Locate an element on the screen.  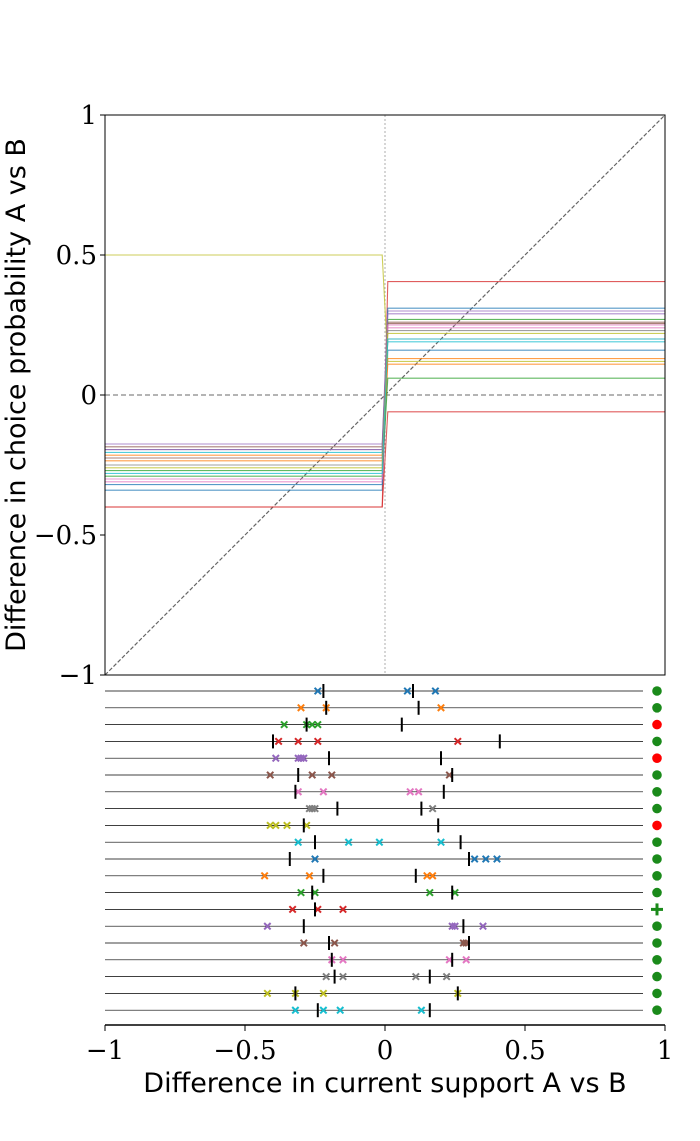
x-tick-label: 0.5 is located at coordinates (524, 1051).